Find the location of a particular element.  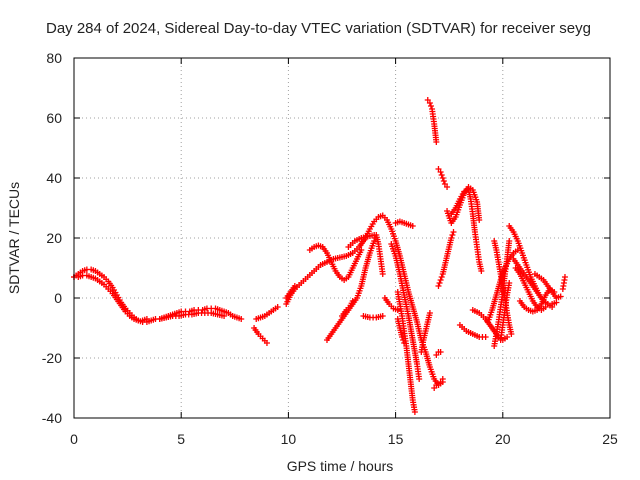

y-tick-label: 40 is located at coordinates (54, 178).